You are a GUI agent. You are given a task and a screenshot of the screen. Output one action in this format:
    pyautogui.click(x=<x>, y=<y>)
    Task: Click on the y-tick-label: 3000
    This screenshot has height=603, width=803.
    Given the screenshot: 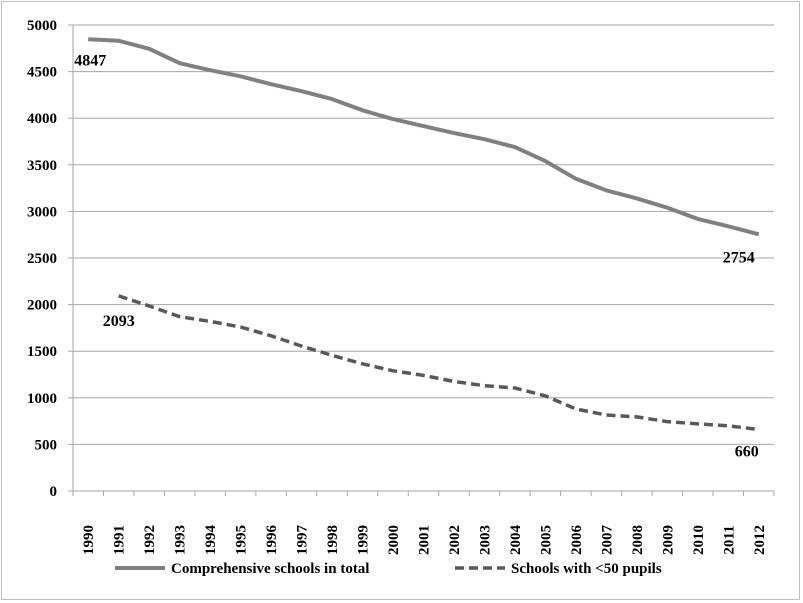 What is the action you would take?
    pyautogui.click(x=42, y=212)
    